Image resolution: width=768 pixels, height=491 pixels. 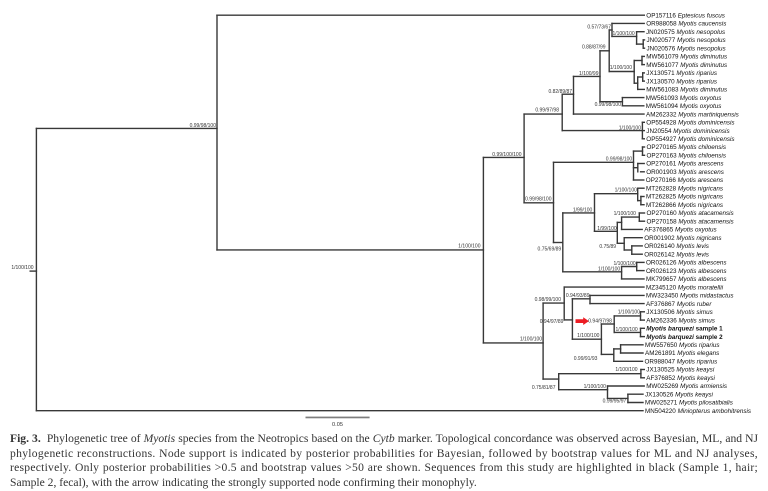 I want to click on svg-text: JX130525 Myotis keaysi, so click(x=680, y=370).